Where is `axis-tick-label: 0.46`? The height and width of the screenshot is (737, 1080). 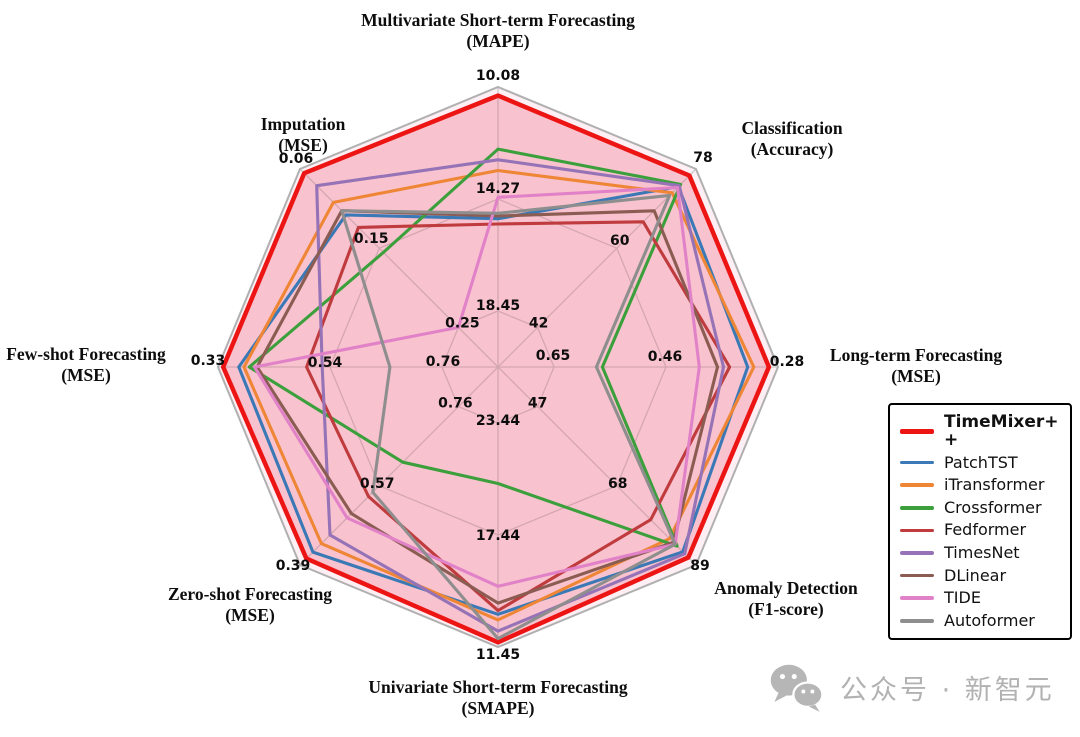 axis-tick-label: 0.46 is located at coordinates (665, 357).